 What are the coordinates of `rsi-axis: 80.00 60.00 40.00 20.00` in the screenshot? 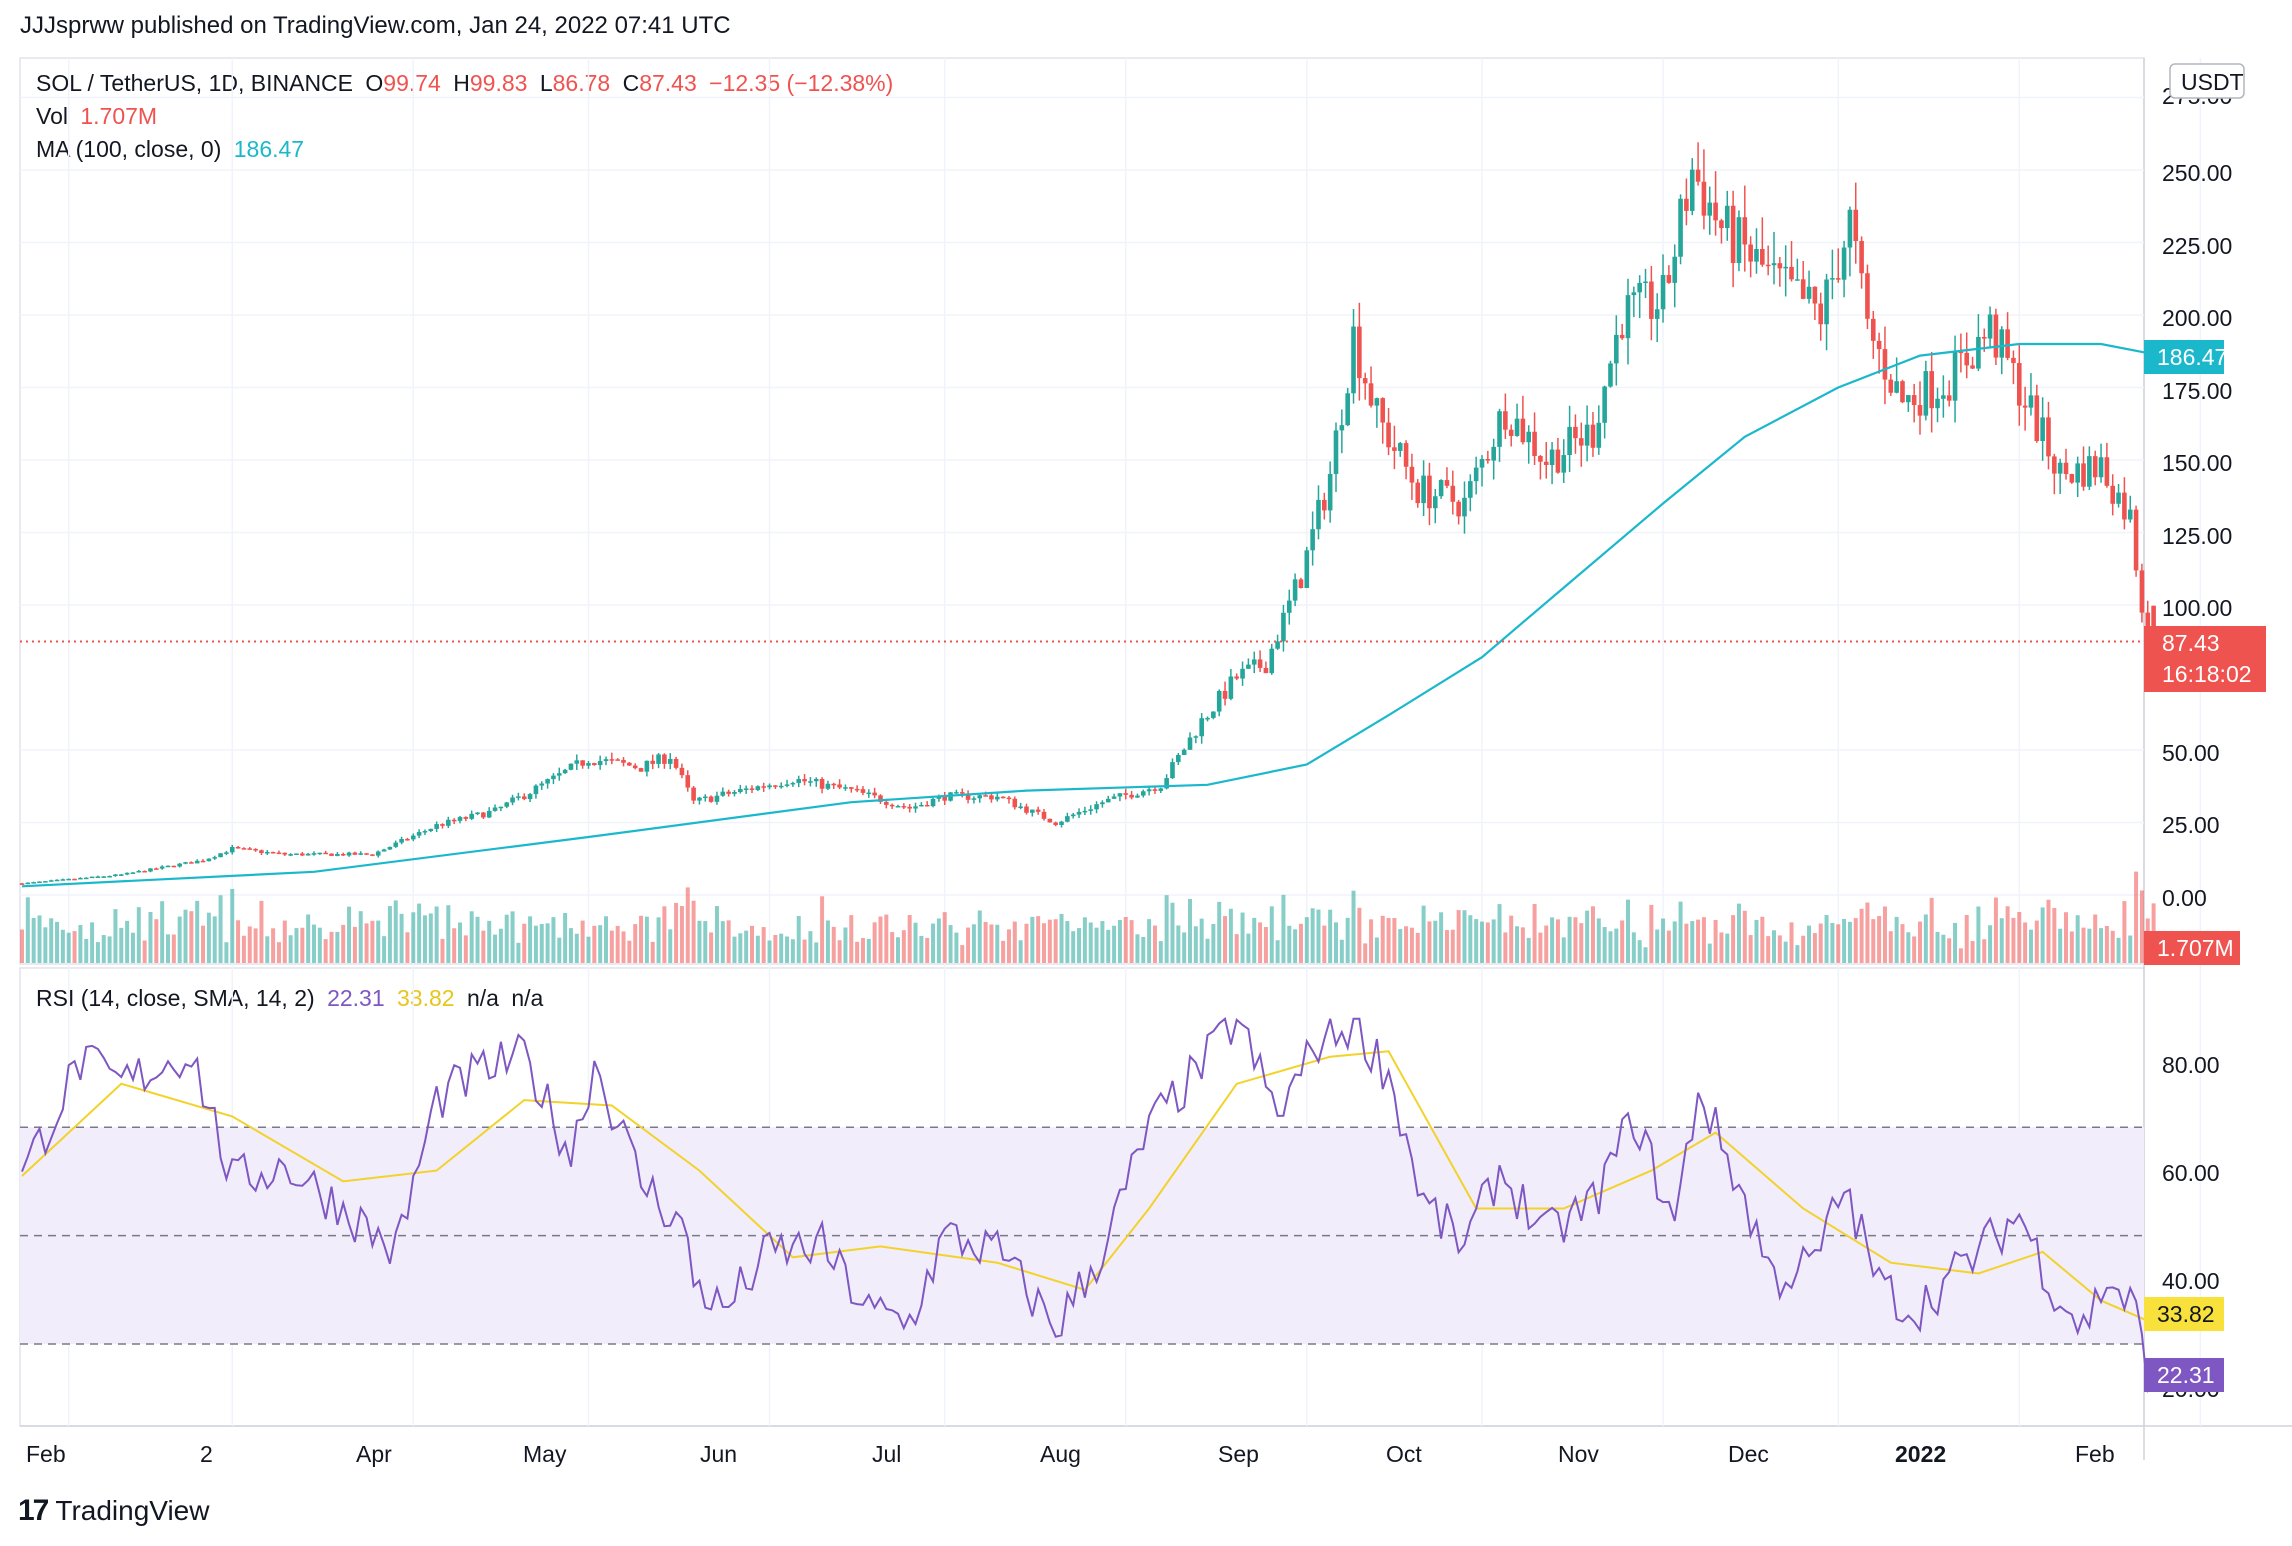 It's located at (2191, 1227).